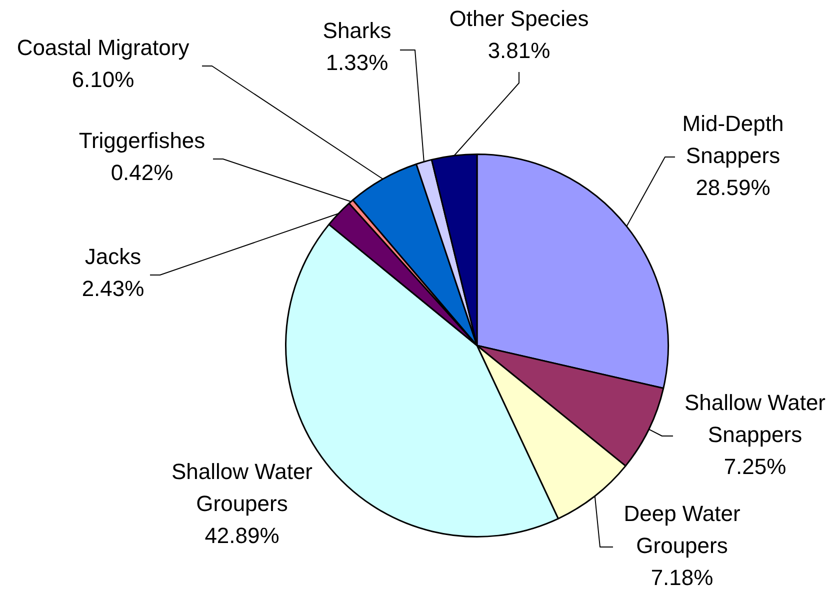 Image resolution: width=836 pixels, height=590 pixels. What do you see at coordinates (519, 19) in the screenshot?
I see `slice-label: Other Species` at bounding box center [519, 19].